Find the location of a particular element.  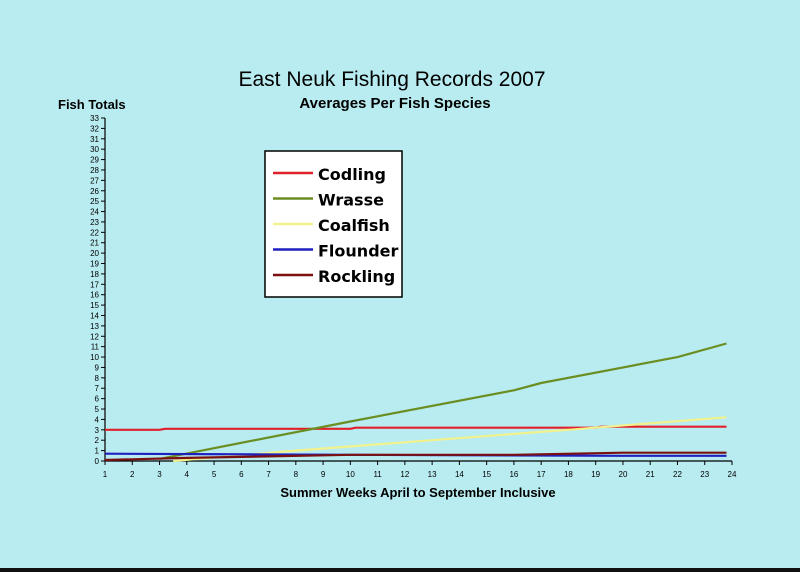

x-tick-label: 17 is located at coordinates (541, 474).